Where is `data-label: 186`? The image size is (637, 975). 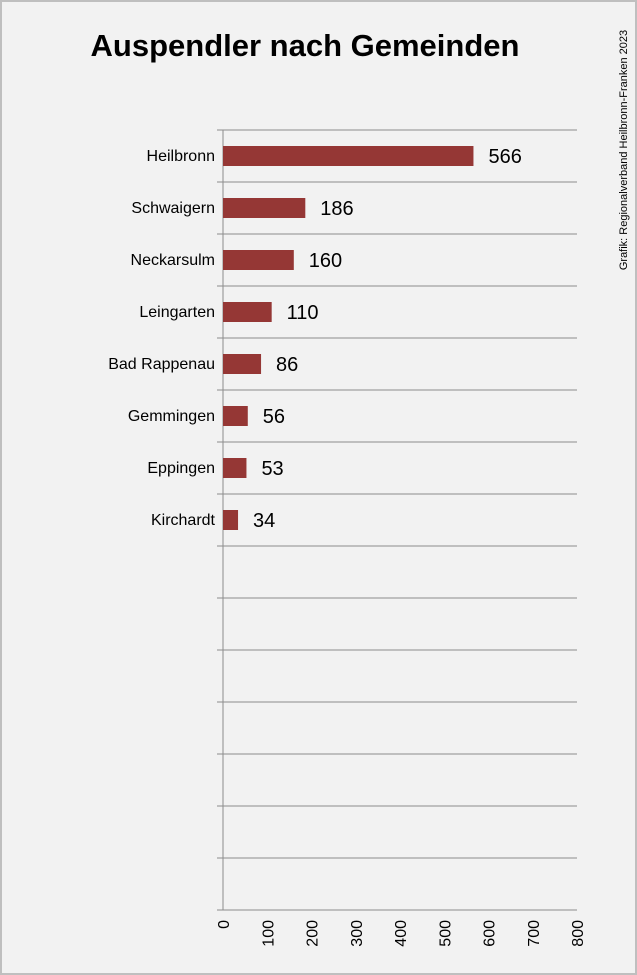 data-label: 186 is located at coordinates (336, 209).